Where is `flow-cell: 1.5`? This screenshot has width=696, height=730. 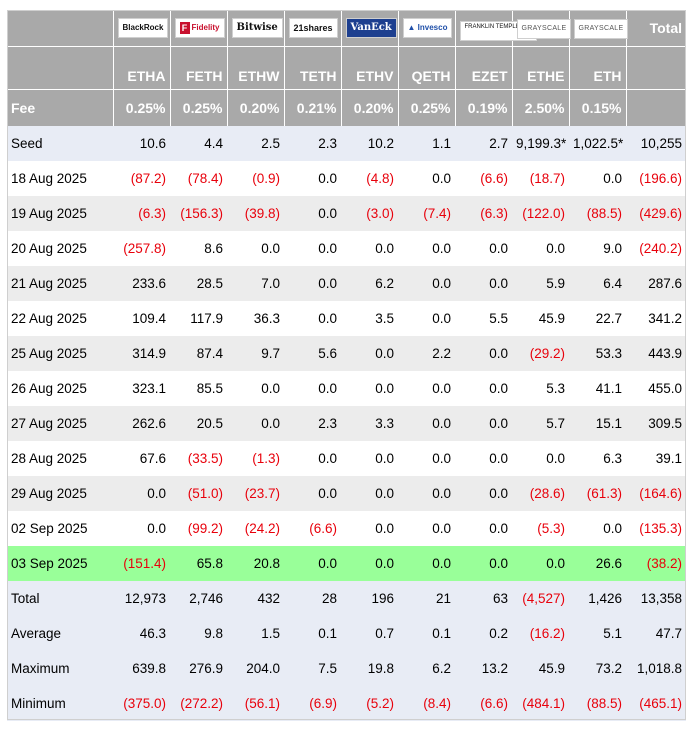 flow-cell: 1.5 is located at coordinates (255, 633).